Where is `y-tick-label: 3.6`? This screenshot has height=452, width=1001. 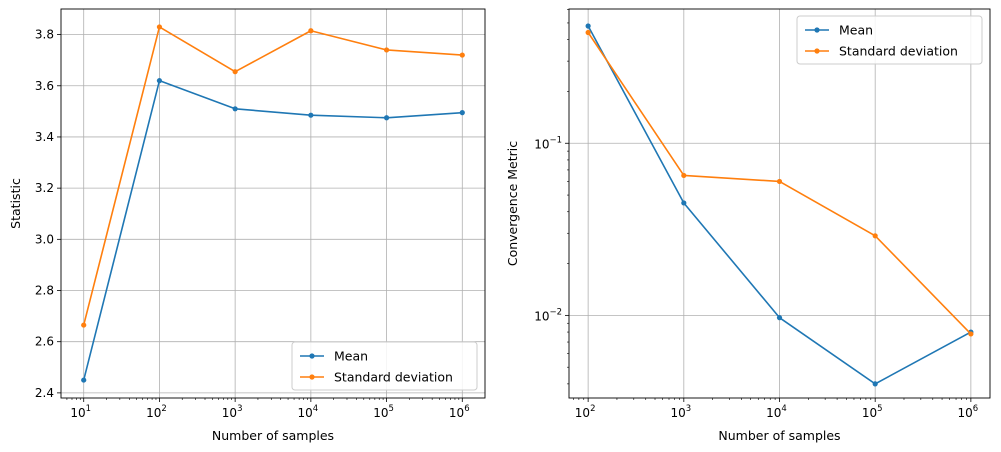
y-tick-label: 3.6 is located at coordinates (44, 86).